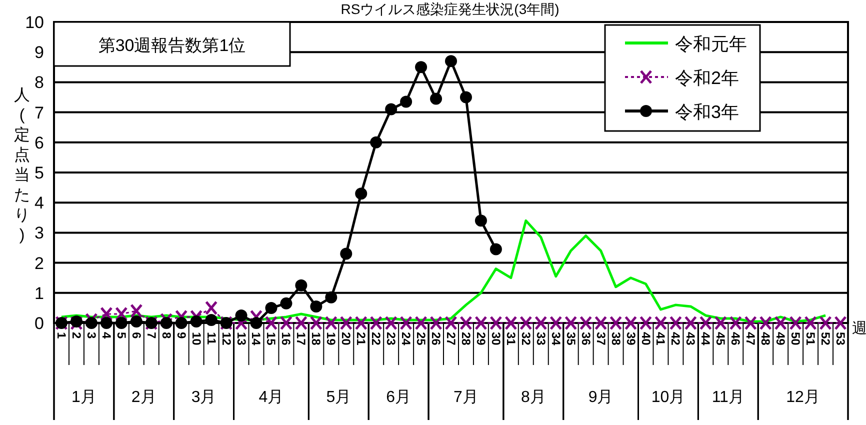  I want to click on xtick: 10, so click(196, 339).